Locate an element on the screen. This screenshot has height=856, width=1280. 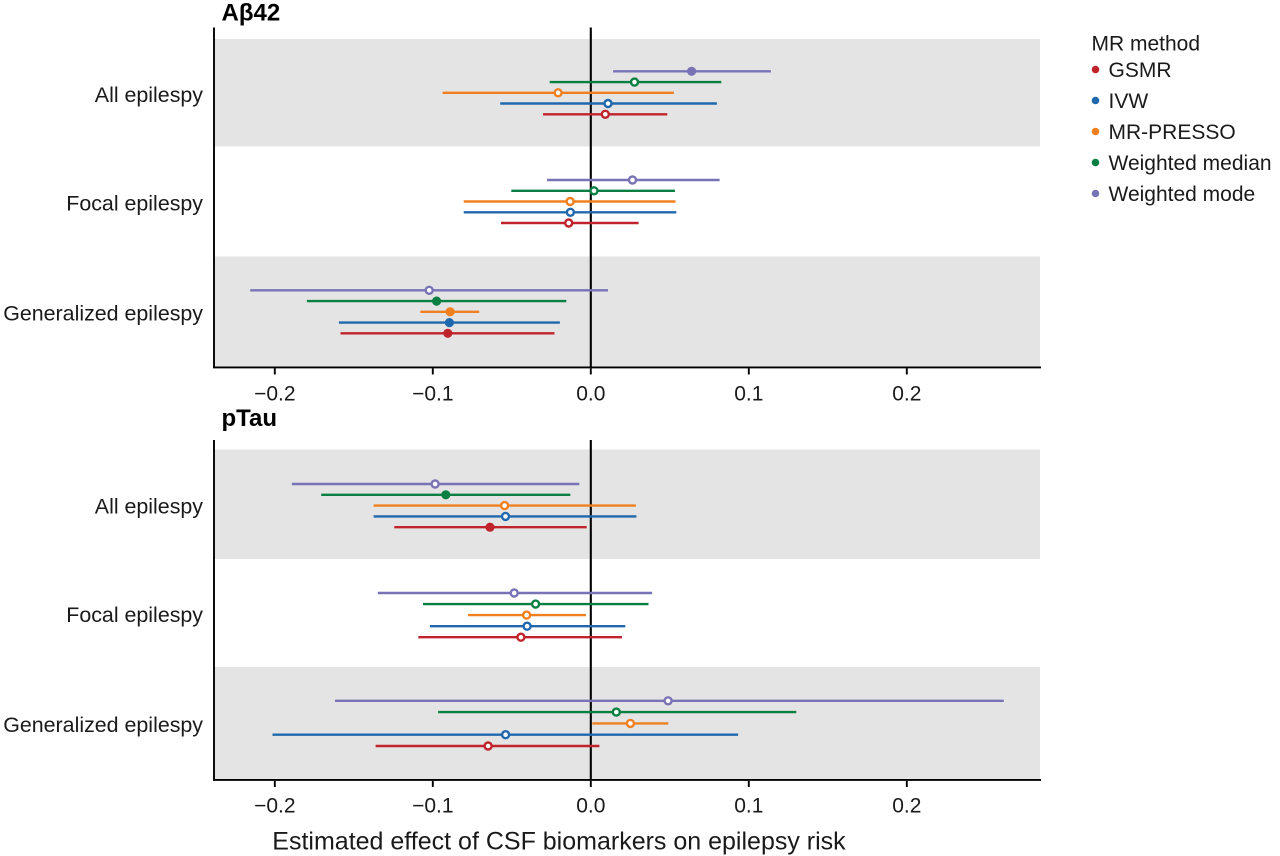
svg-text: MR method is located at coordinates (1146, 44).